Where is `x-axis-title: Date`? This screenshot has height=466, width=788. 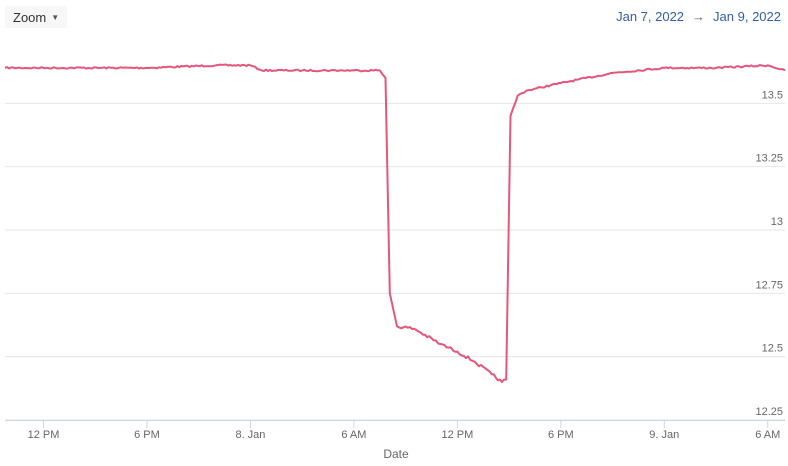
x-axis-title: Date is located at coordinates (396, 454).